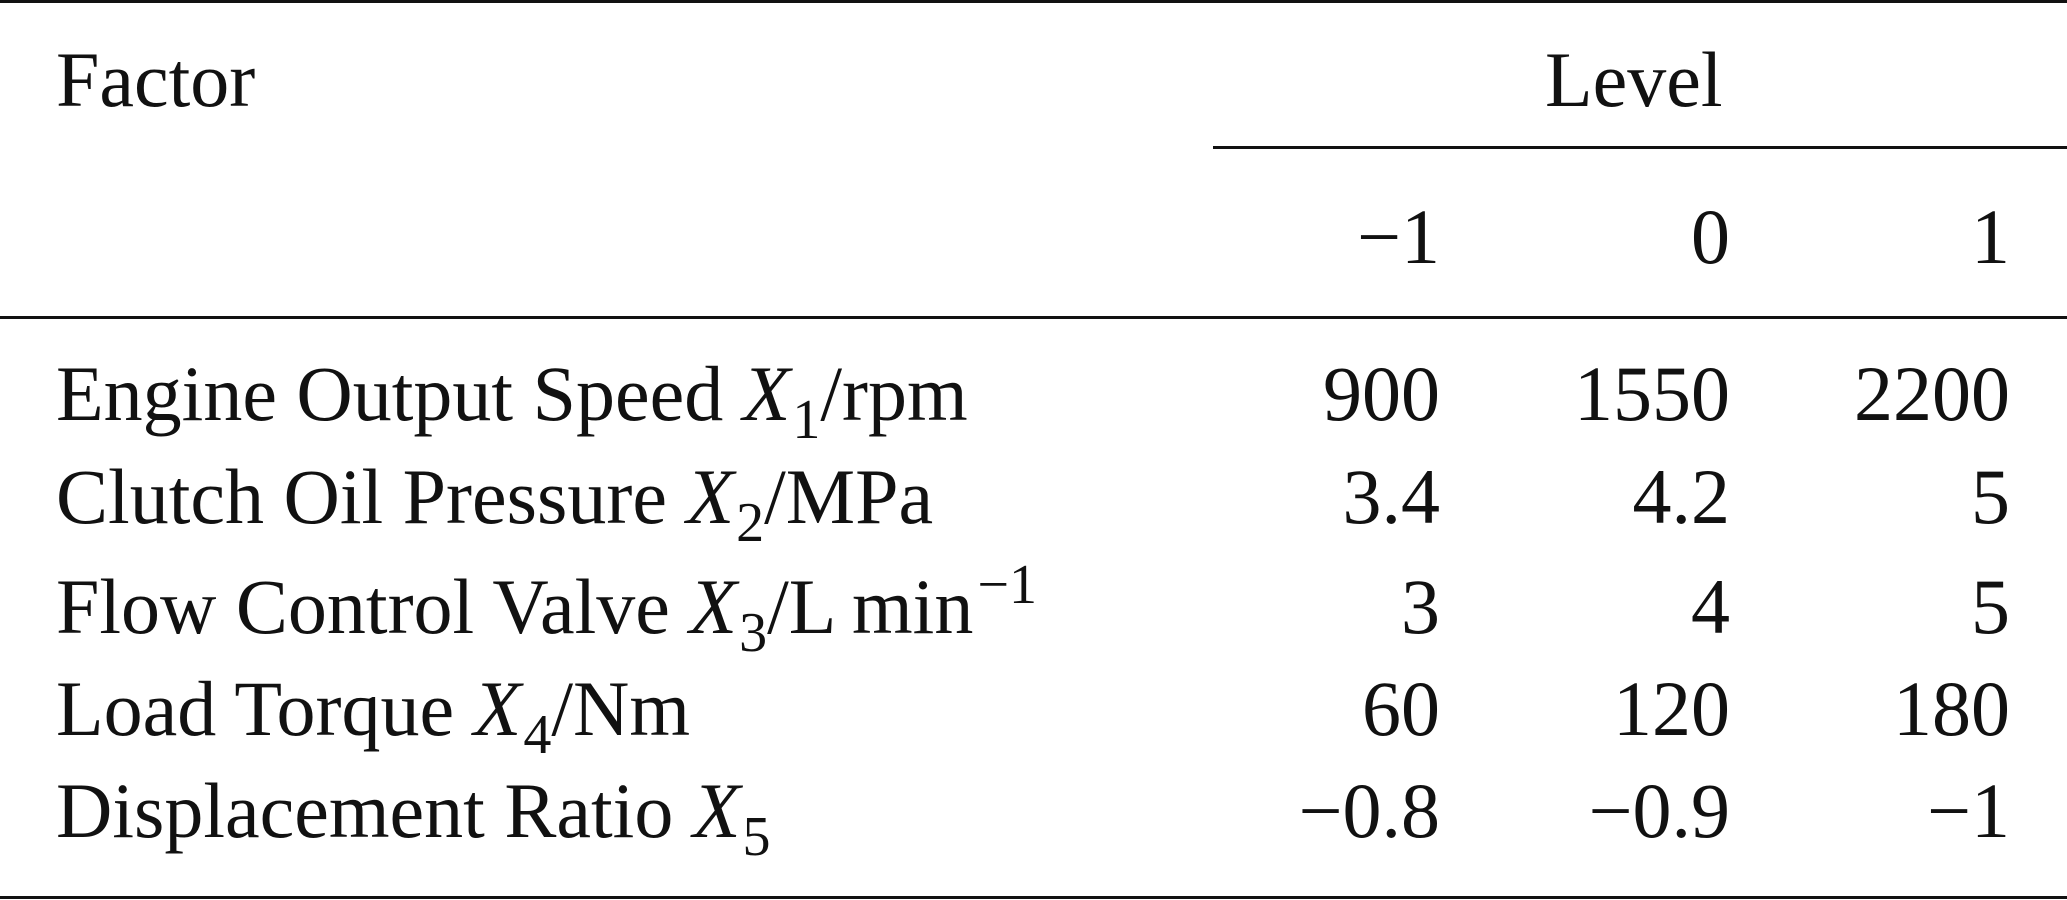 The height and width of the screenshot is (900, 2067). What do you see at coordinates (894, 393) in the screenshot?
I see `factor-unit: /rpm` at bounding box center [894, 393].